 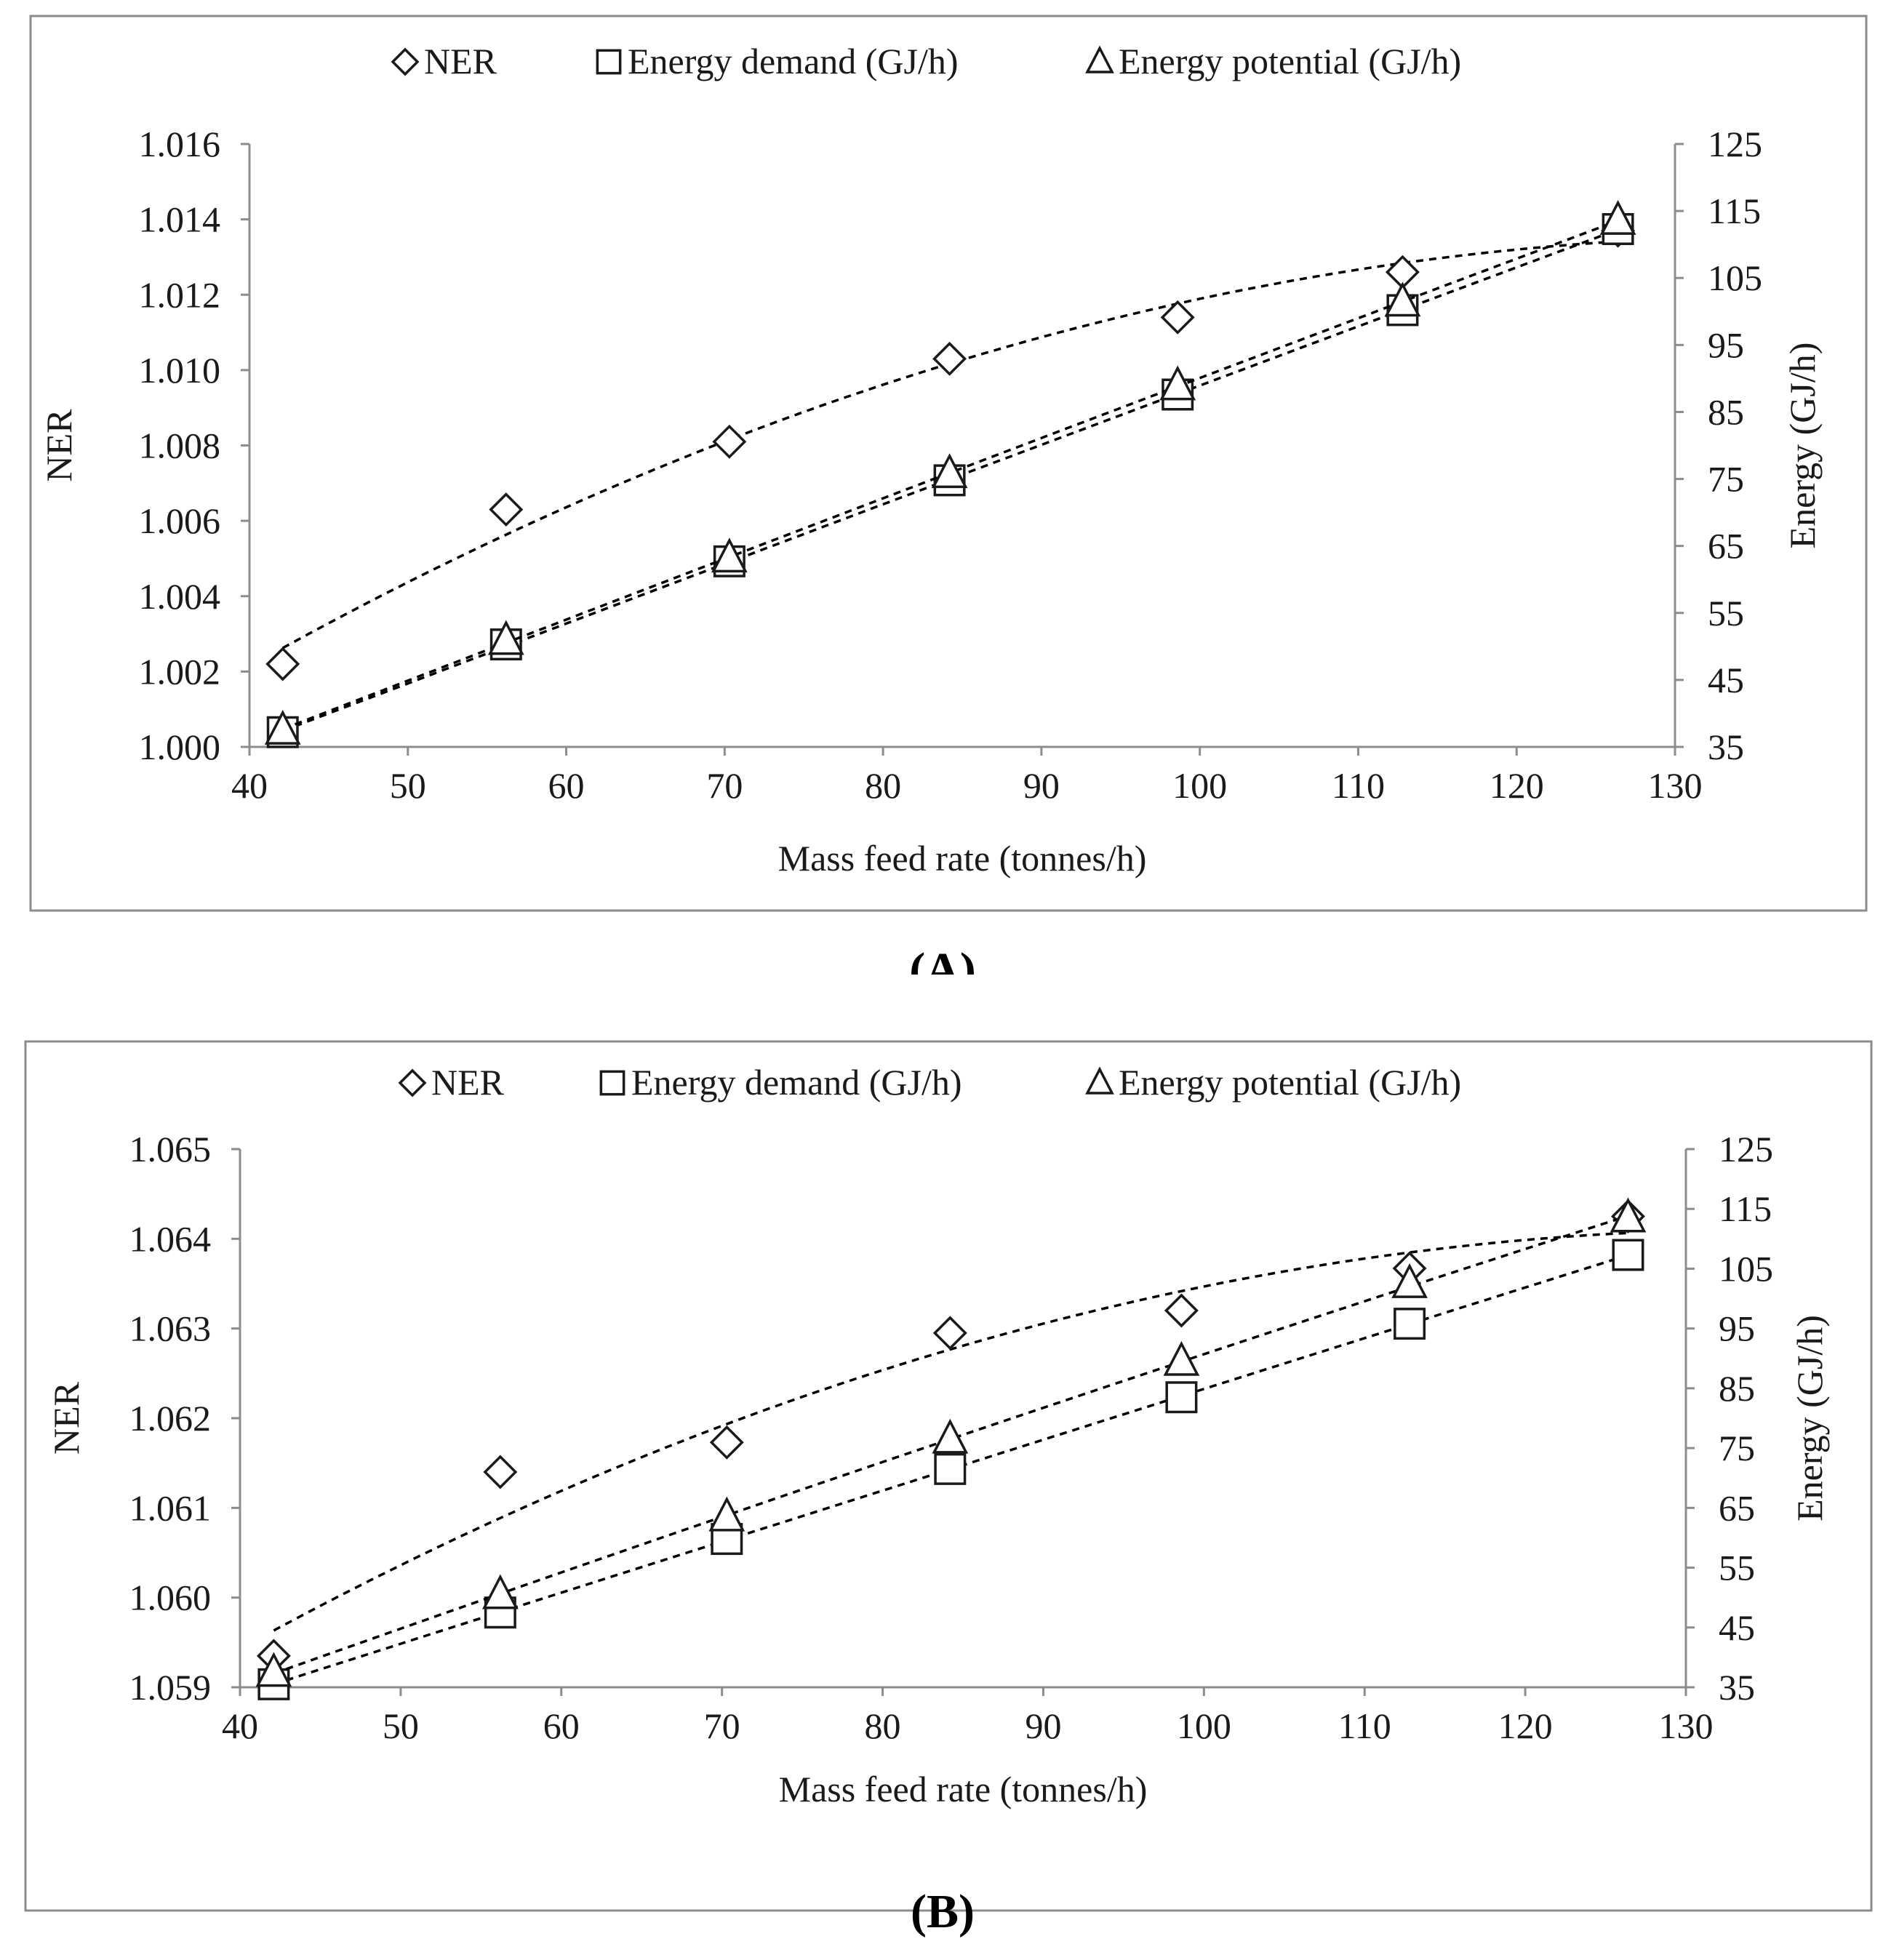 I want to click on chart-a-left-tick-label: 1.016, so click(x=180, y=144).